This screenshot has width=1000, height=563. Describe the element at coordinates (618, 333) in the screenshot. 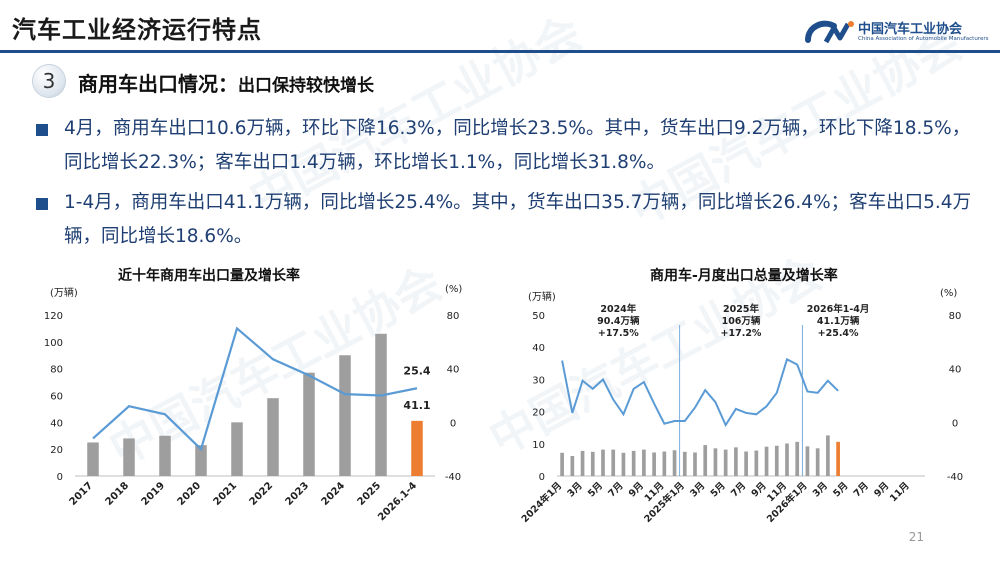

I see `chart2-annotation-growth: +17.5%` at that location.